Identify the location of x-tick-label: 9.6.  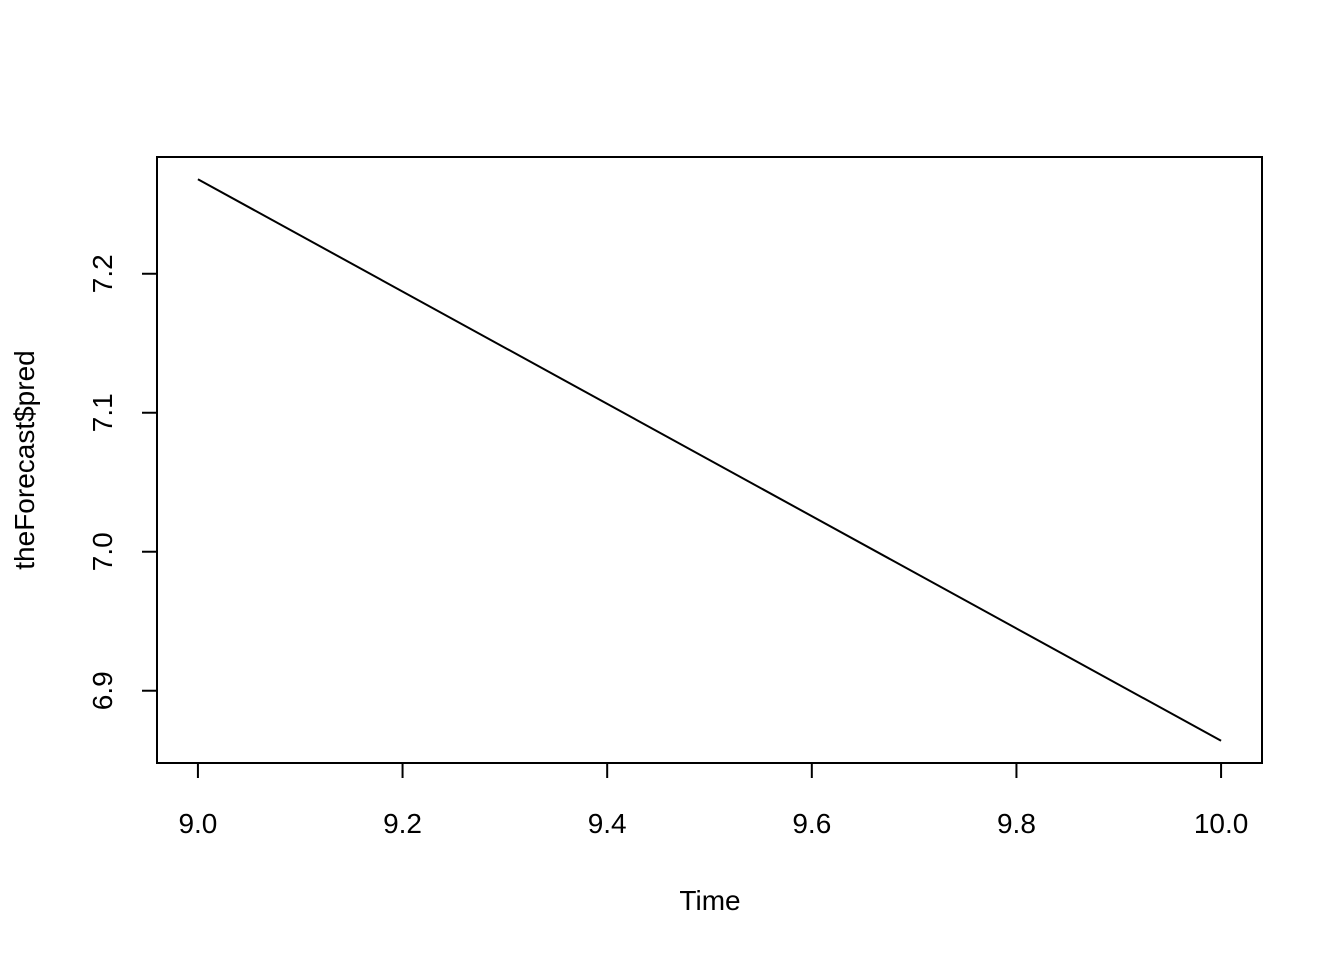
(811, 823).